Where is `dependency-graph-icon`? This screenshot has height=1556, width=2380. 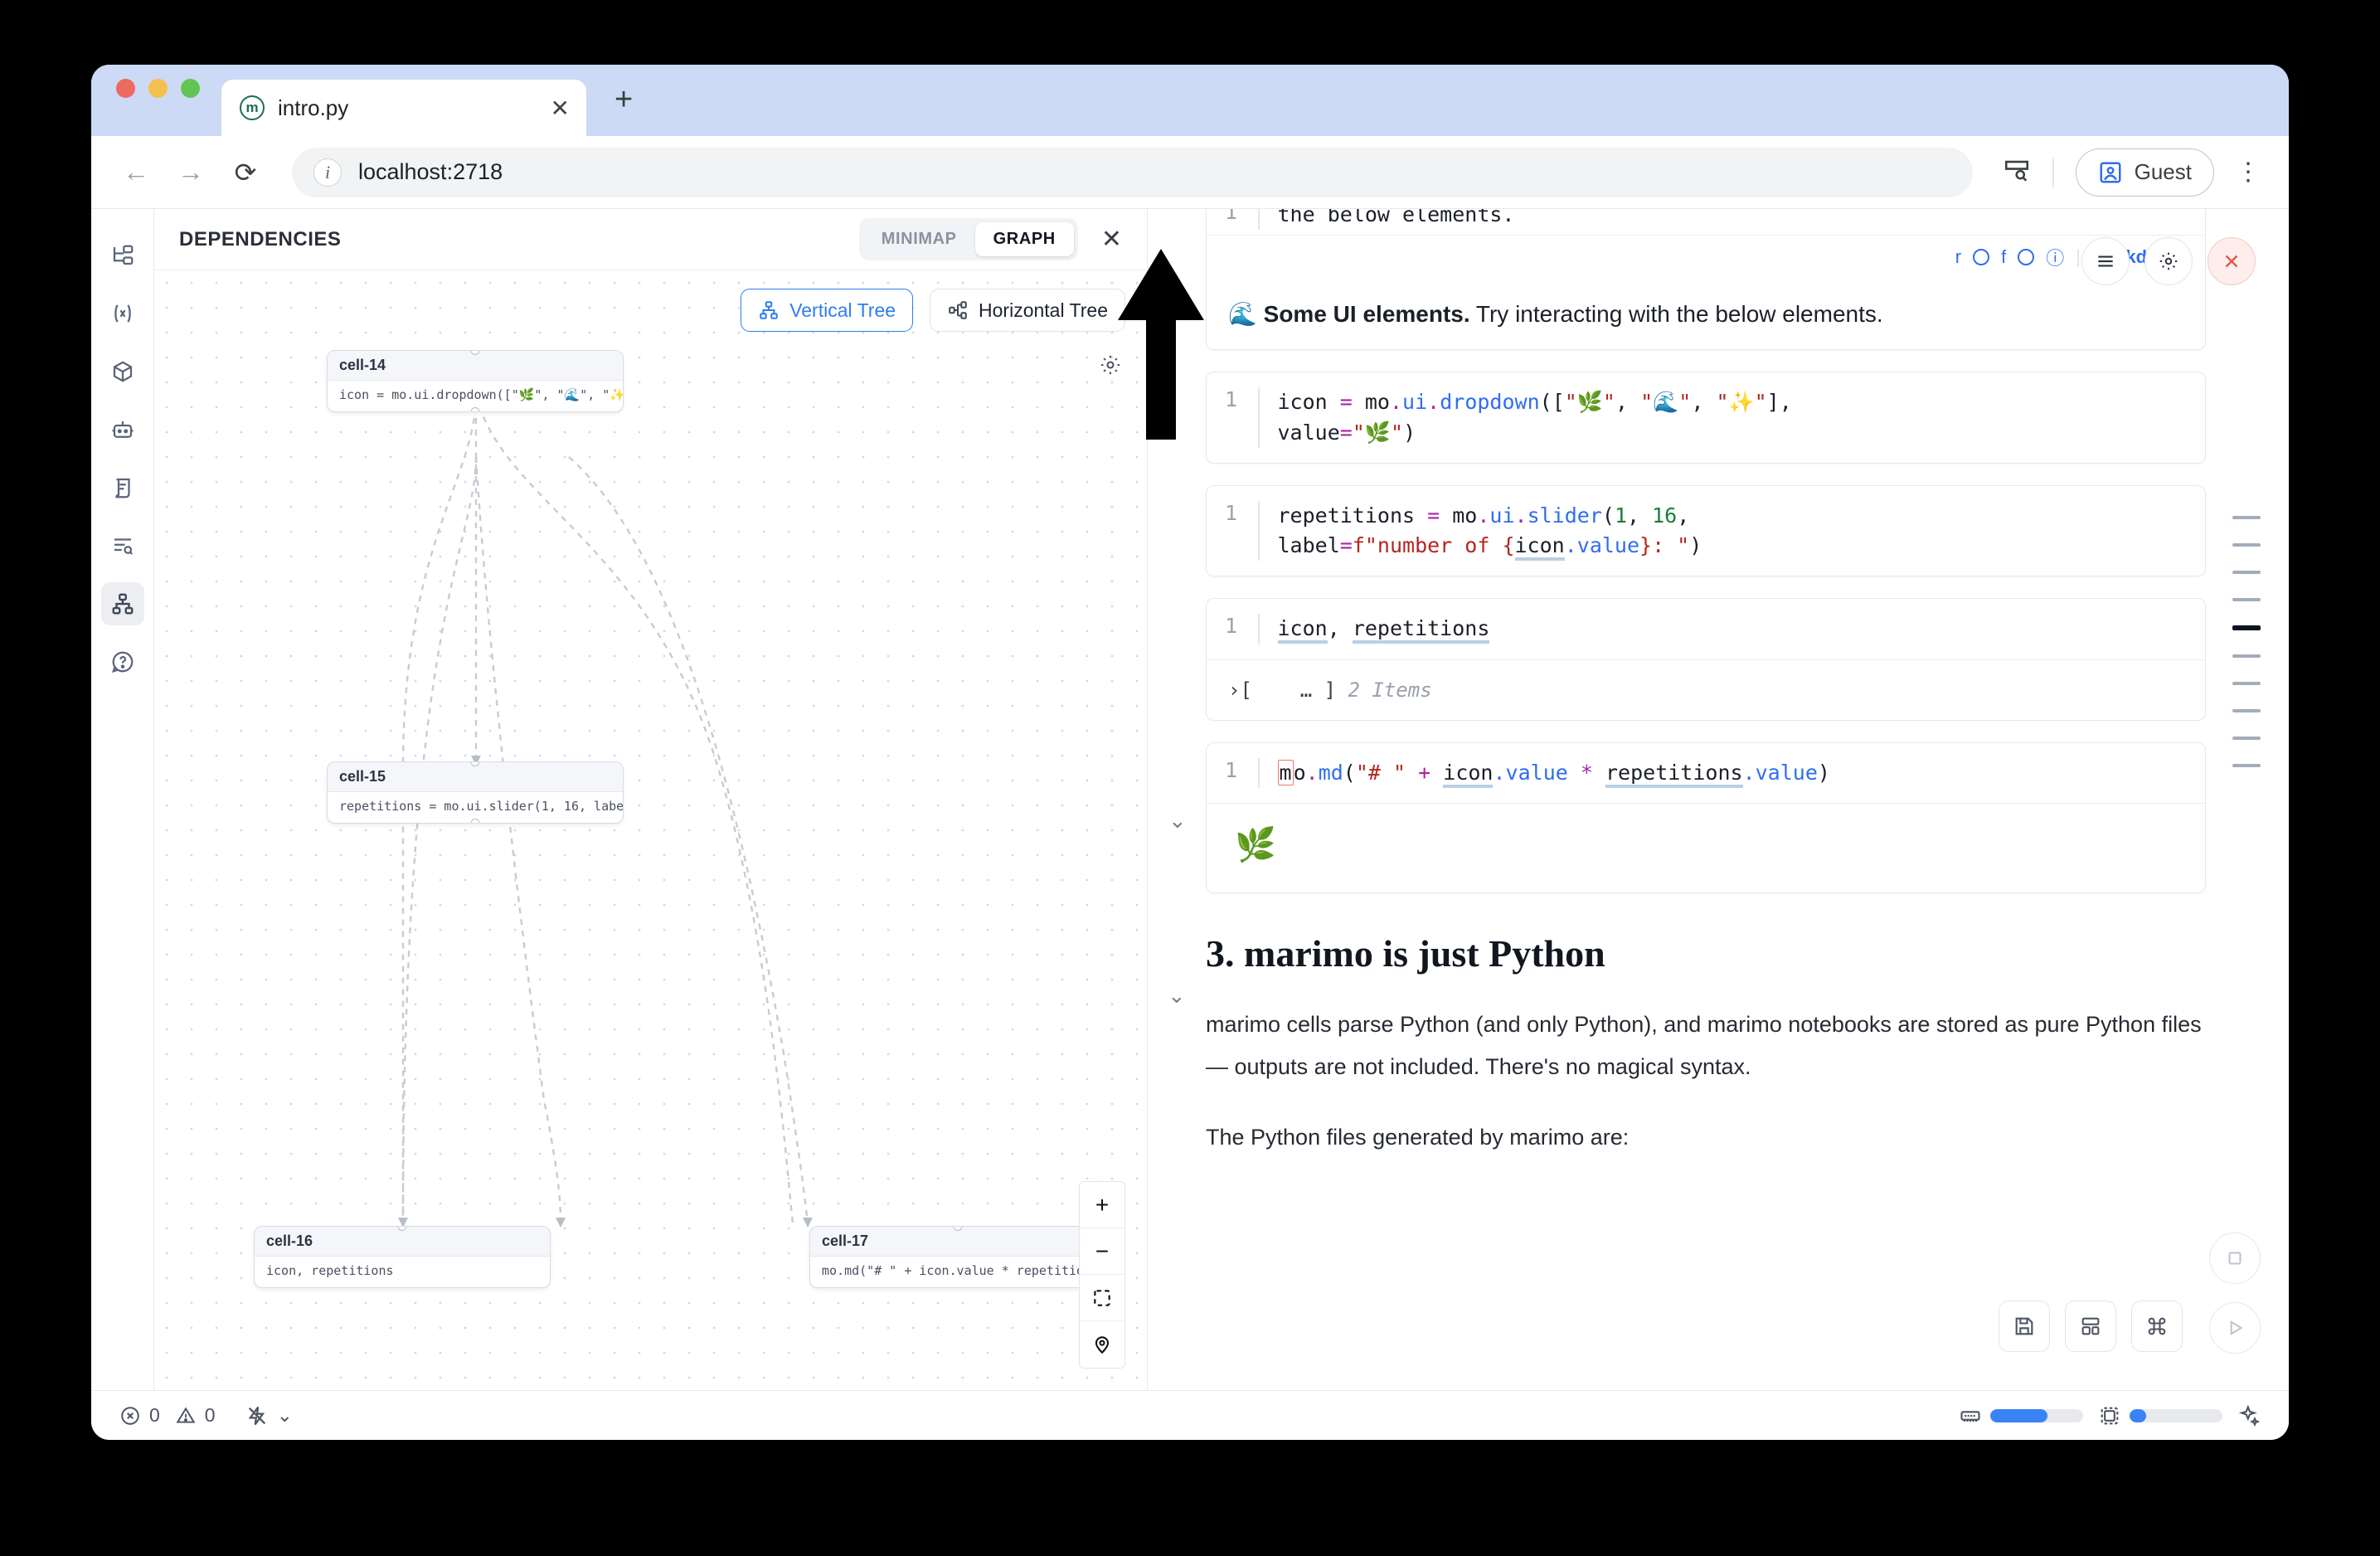
dependency-graph-icon is located at coordinates (122, 604).